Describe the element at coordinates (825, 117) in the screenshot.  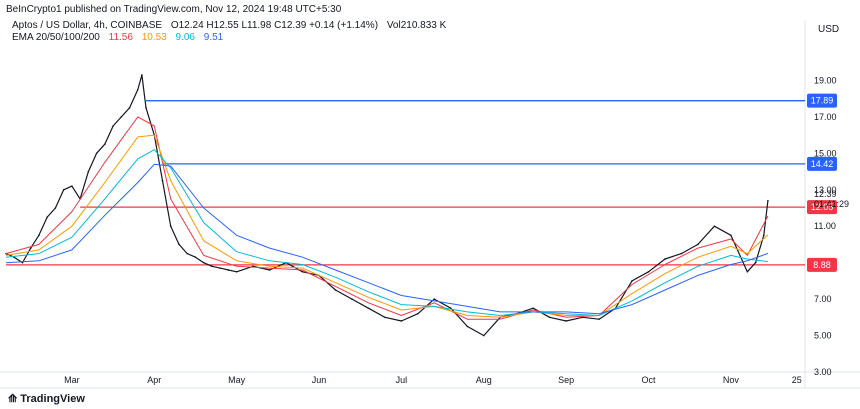
I see `y-tick-label: 17.00` at that location.